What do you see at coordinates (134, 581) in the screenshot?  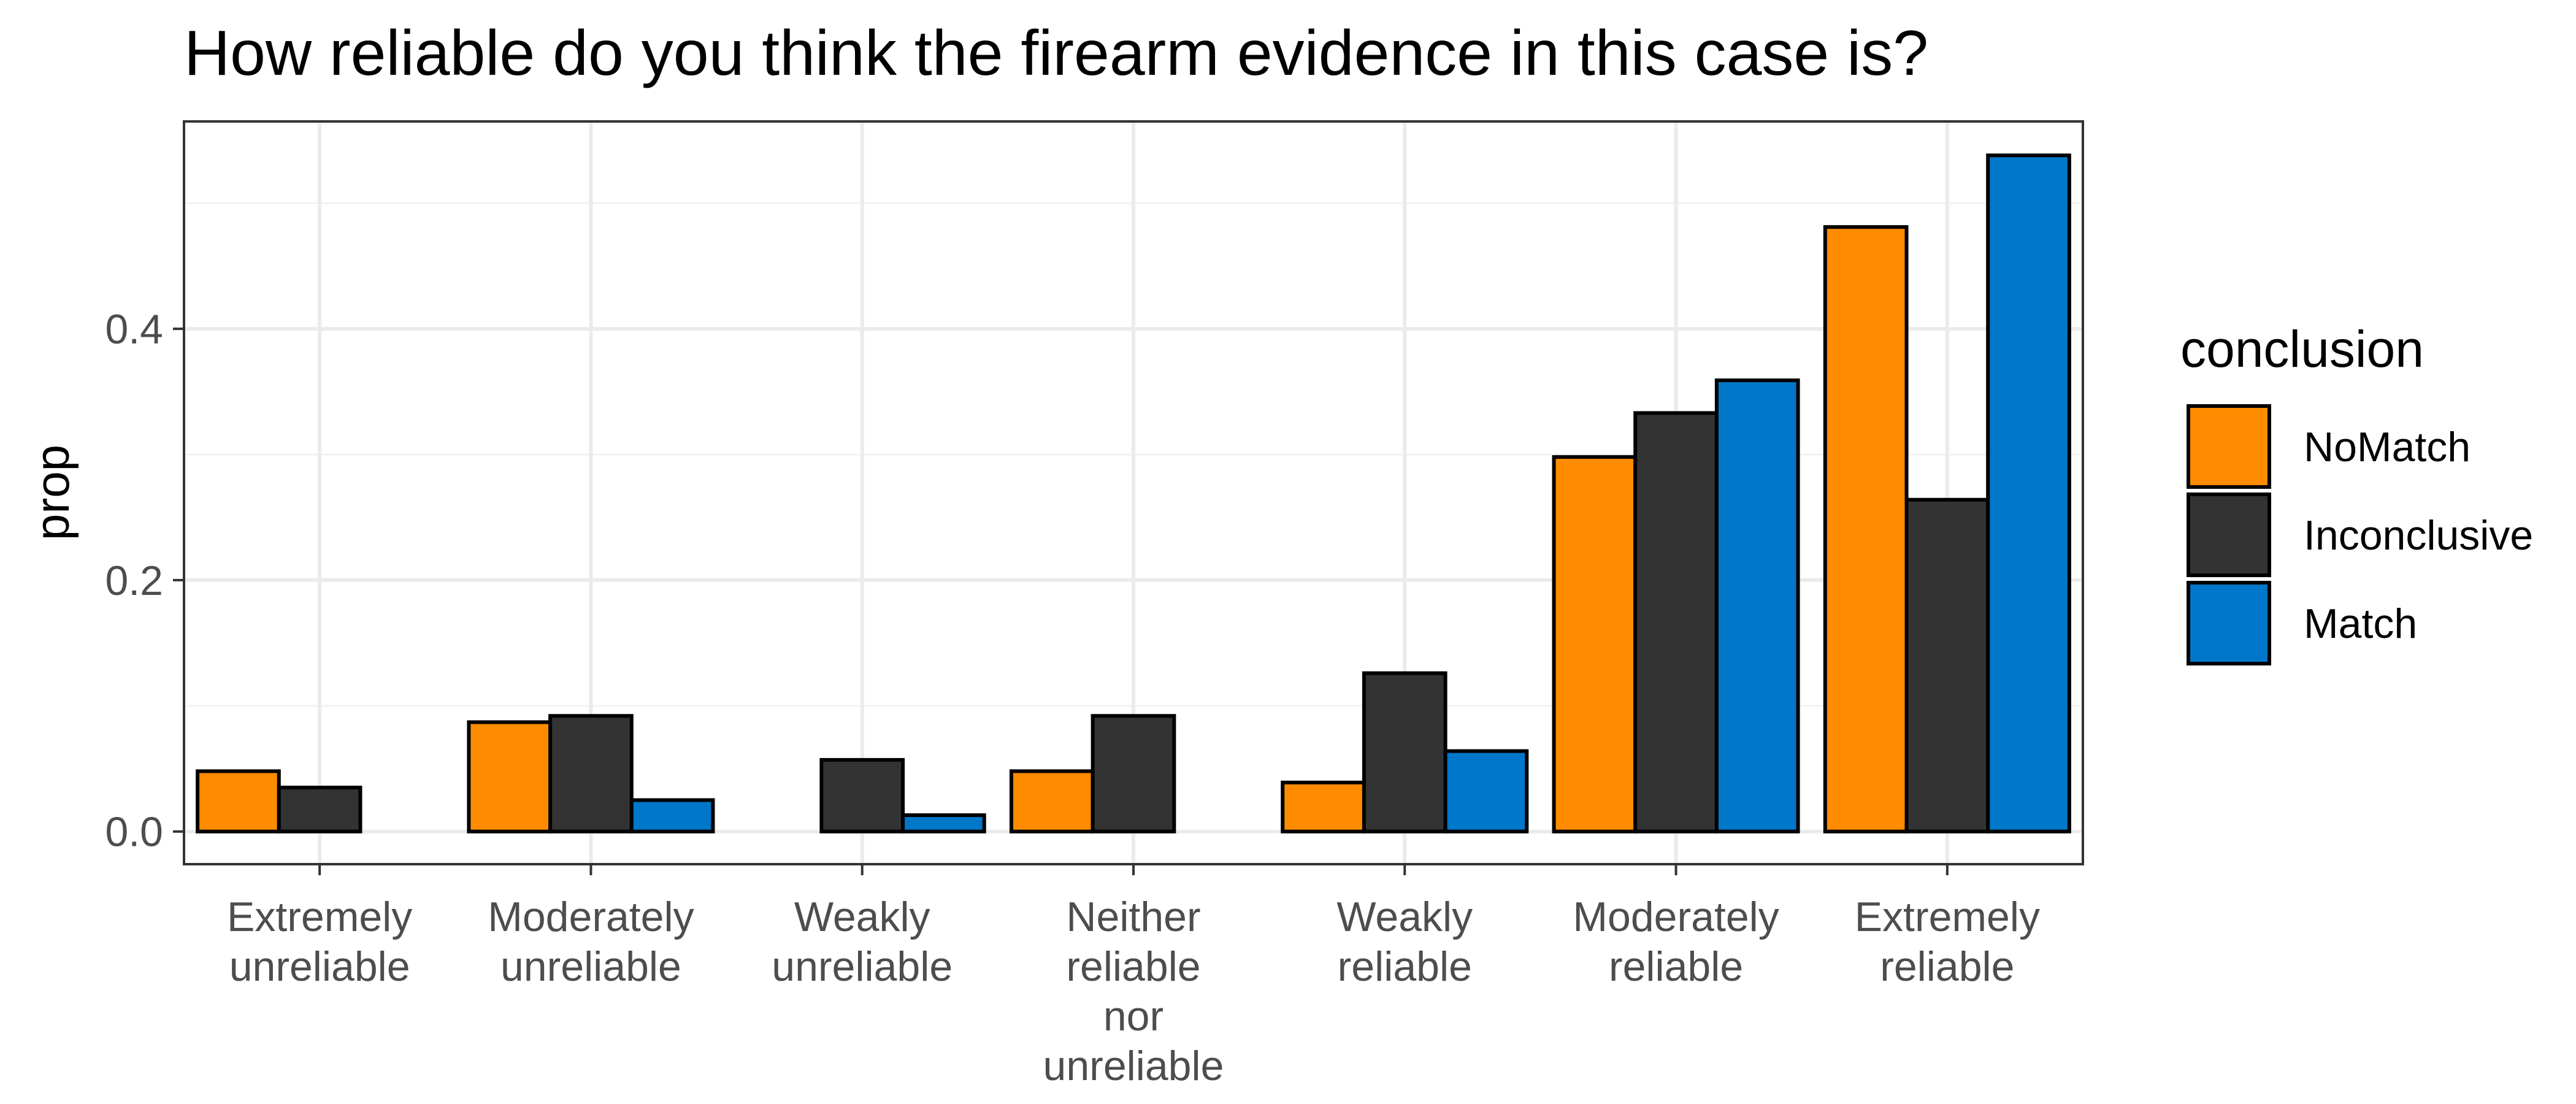 I see `y-tick-label: 0.2` at bounding box center [134, 581].